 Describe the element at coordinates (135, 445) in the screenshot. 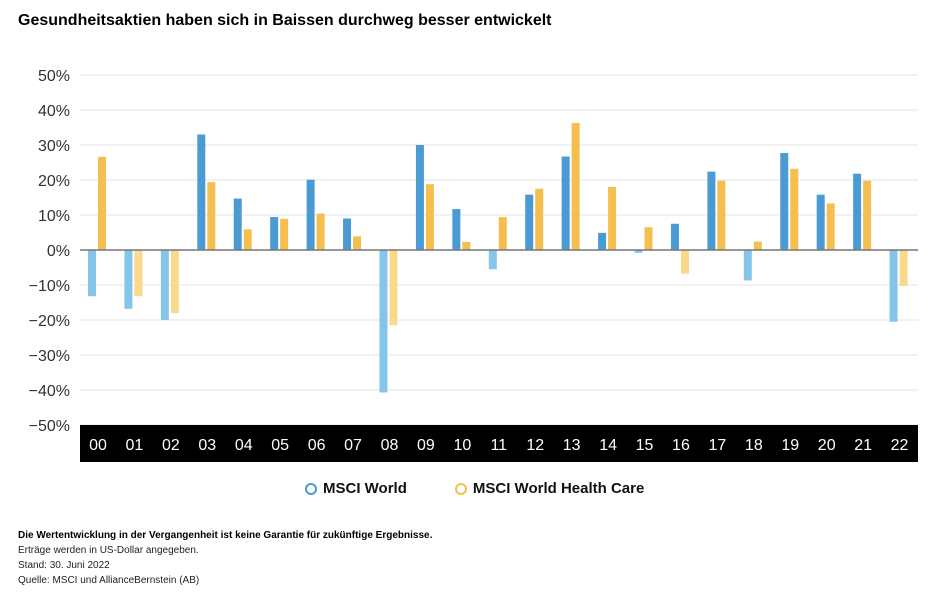

I see `x-tick-label: 01` at that location.